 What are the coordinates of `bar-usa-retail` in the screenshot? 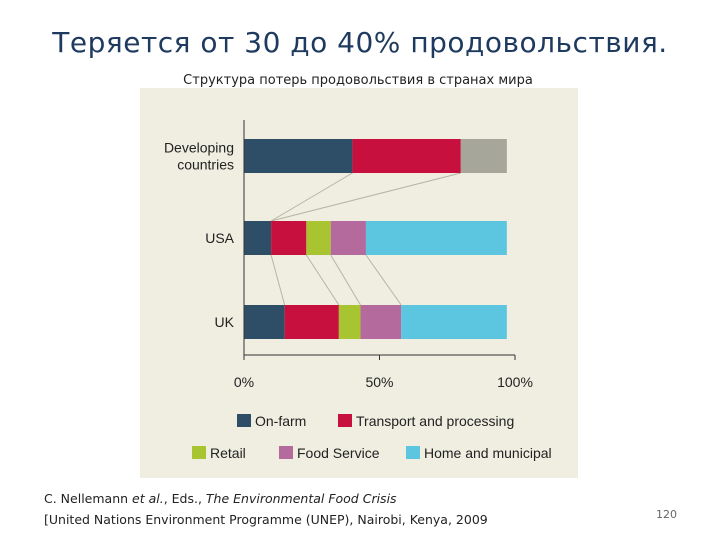 It's located at (318, 238).